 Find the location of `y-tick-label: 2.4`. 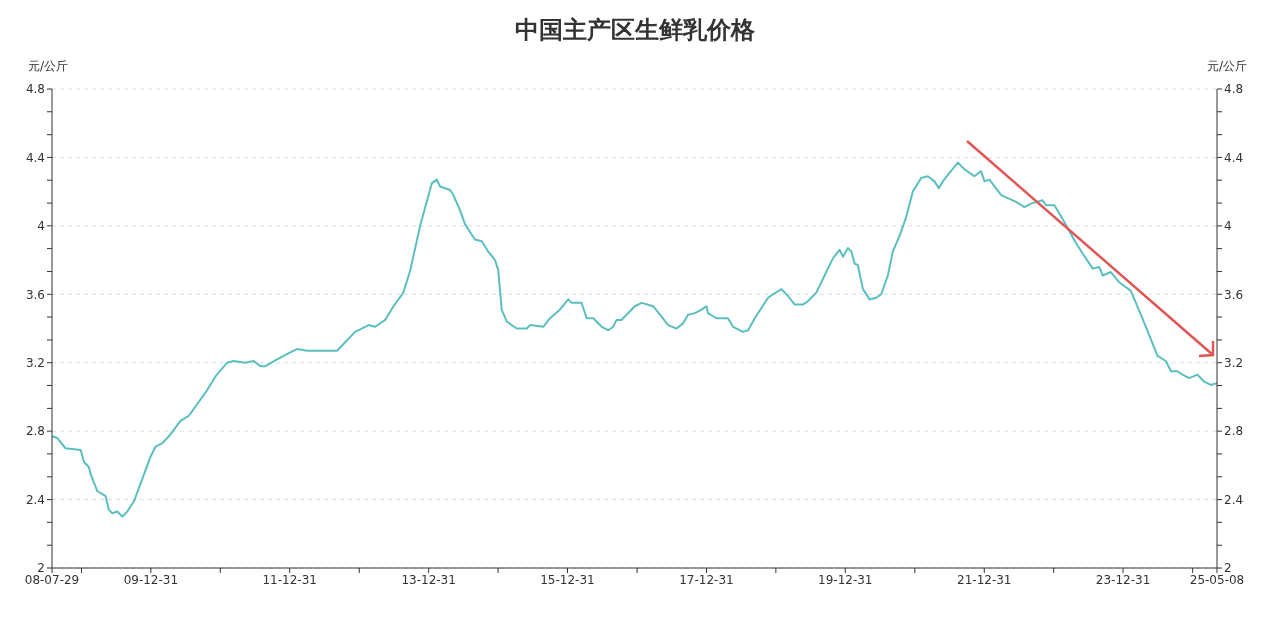

y-tick-label: 2.4 is located at coordinates (35, 499).